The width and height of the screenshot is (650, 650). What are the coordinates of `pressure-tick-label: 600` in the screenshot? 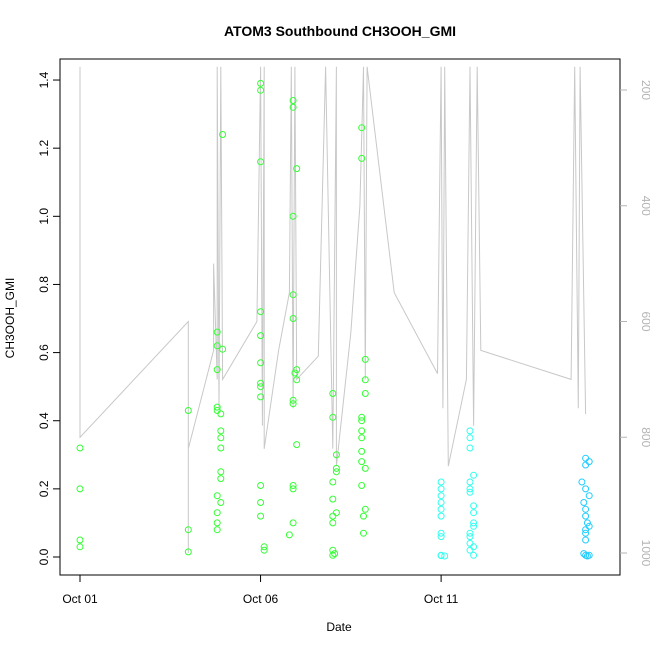 It's located at (644, 321).